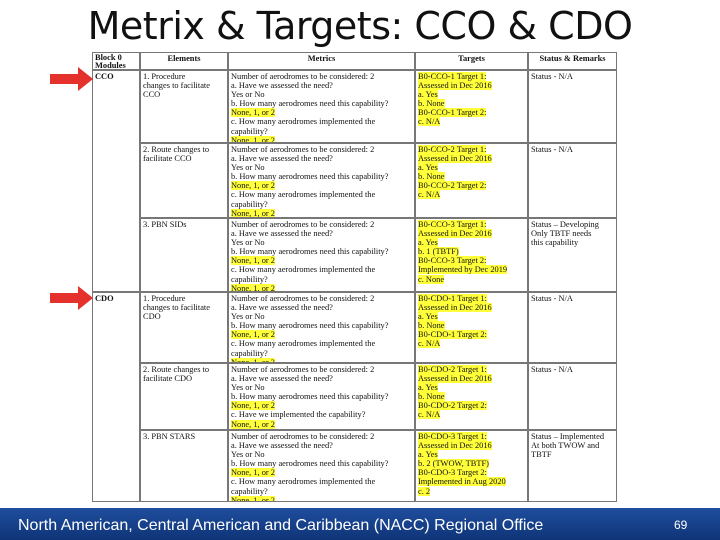 The width and height of the screenshot is (720, 540). What do you see at coordinates (167, 159) in the screenshot?
I see `element-text: facilitate CCO` at bounding box center [167, 159].